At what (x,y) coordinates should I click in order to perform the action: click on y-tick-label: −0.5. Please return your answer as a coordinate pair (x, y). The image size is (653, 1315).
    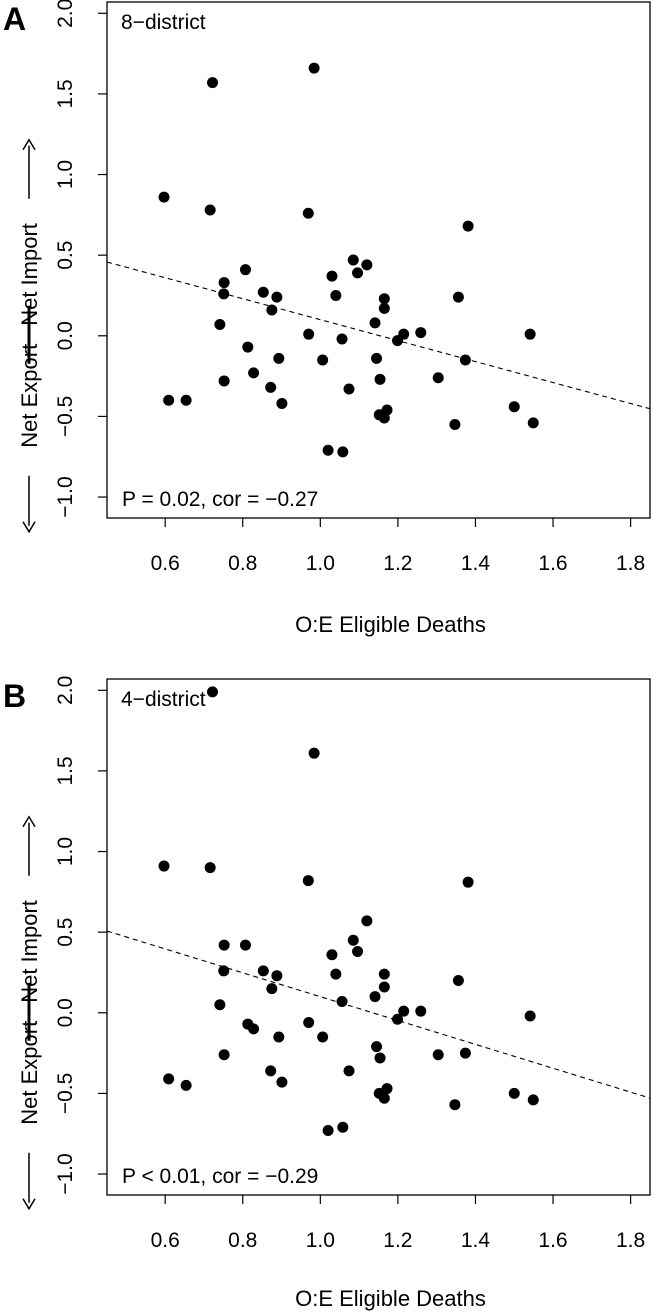
    Looking at the image, I should click on (65, 1093).